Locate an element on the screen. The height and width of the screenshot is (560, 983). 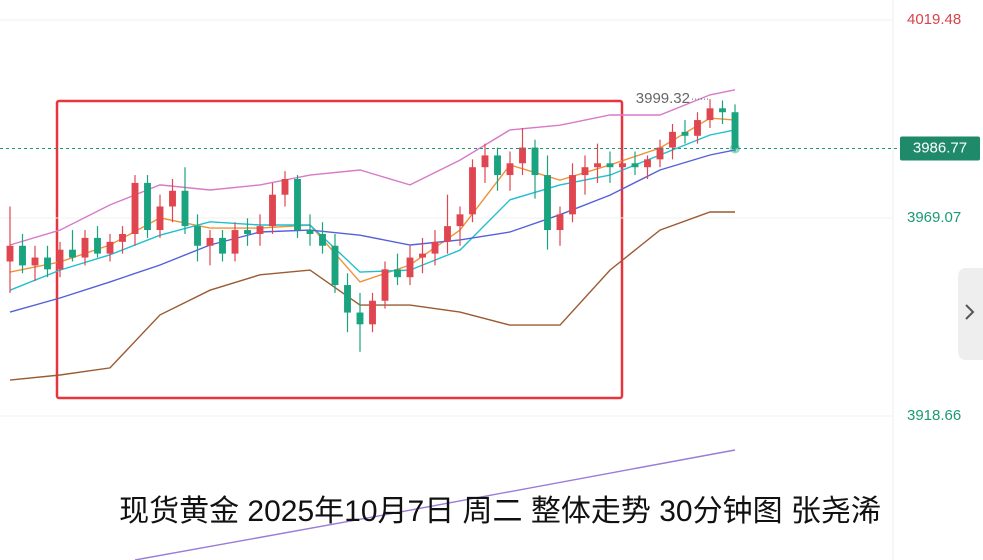
y-tick-label: 3969.07 is located at coordinates (934, 217).